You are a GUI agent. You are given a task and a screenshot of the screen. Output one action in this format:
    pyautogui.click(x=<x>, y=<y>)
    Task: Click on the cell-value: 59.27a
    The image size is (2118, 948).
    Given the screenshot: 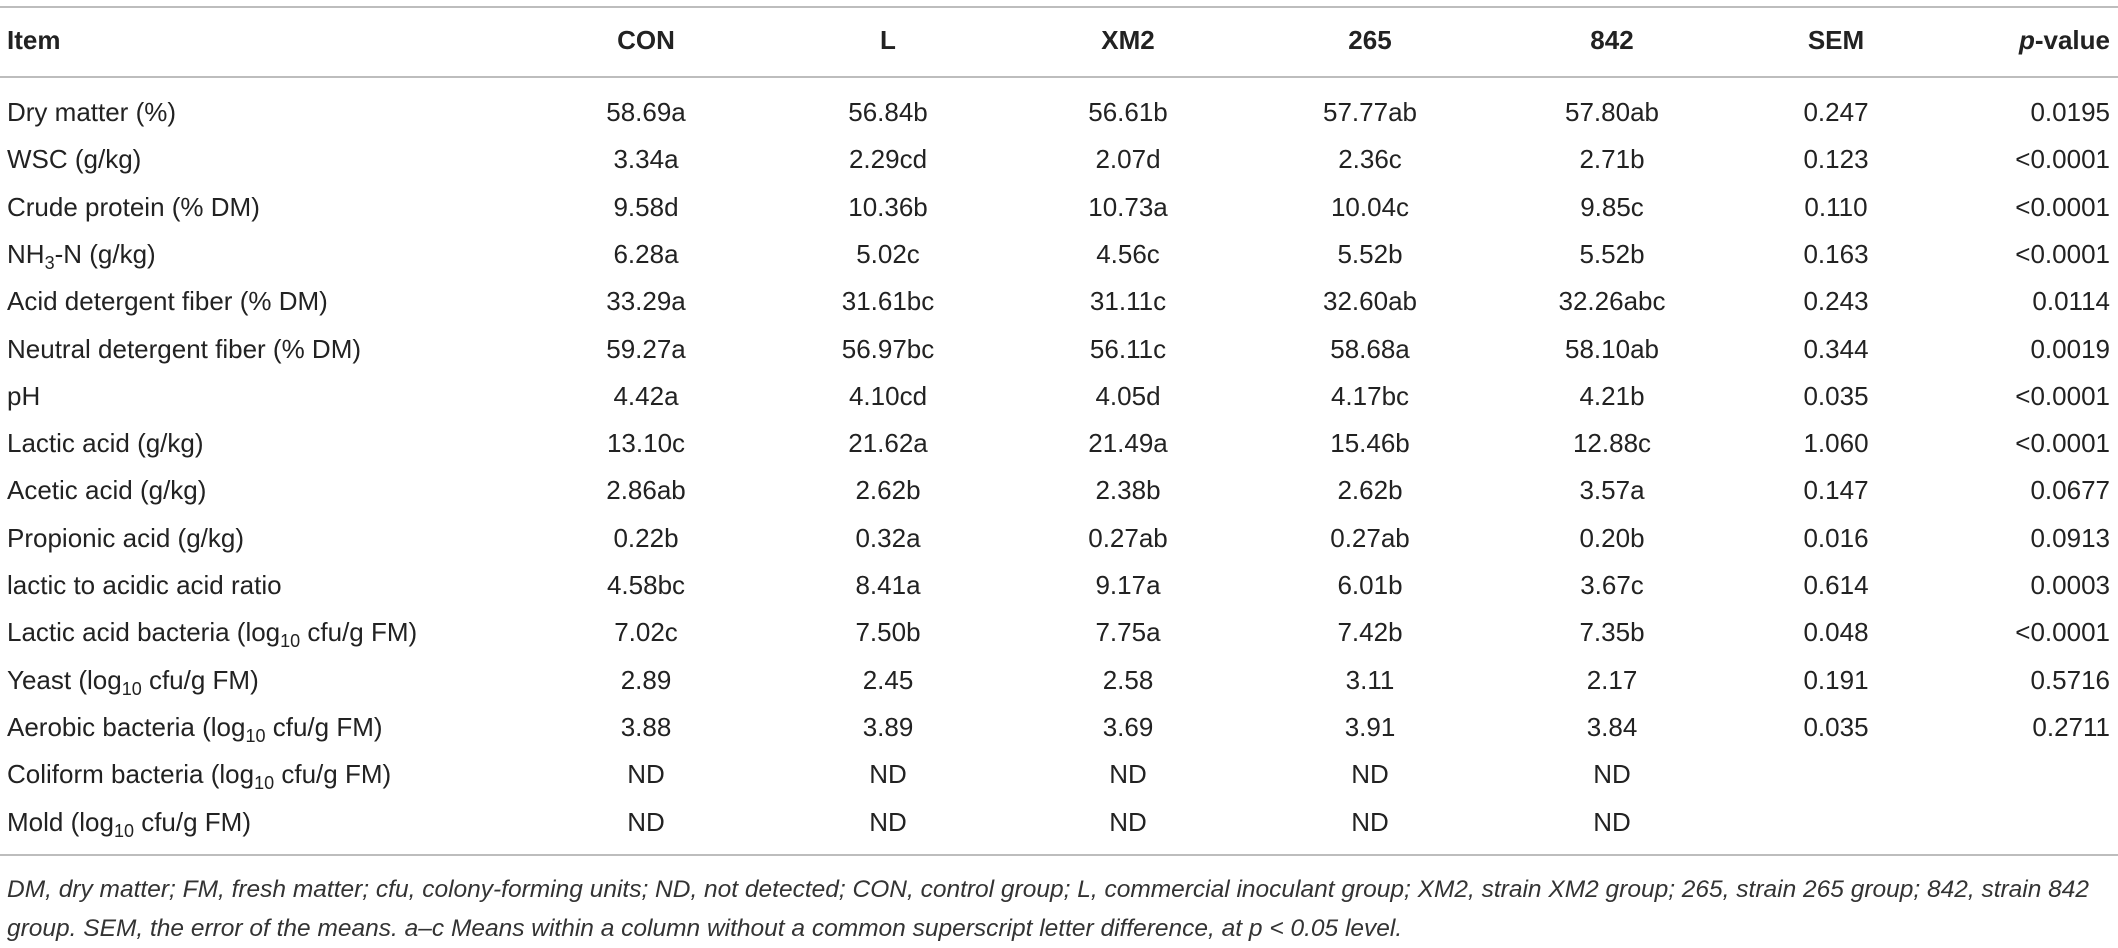 What is the action you would take?
    pyautogui.click(x=646, y=348)
    